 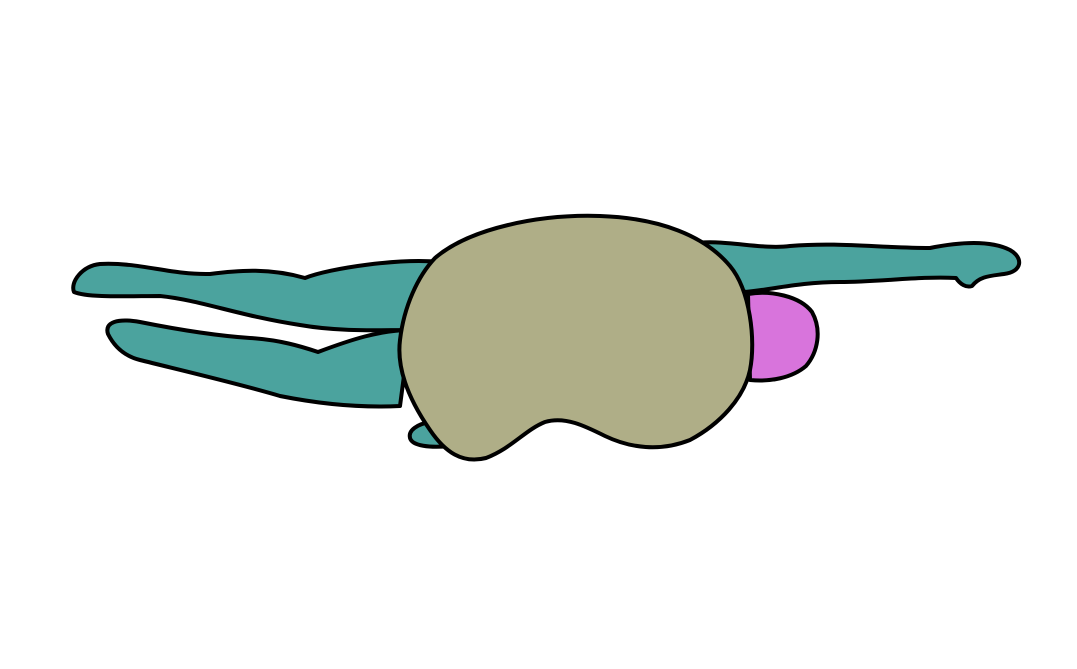 I want to click on extended-arm, so click(x=854, y=267).